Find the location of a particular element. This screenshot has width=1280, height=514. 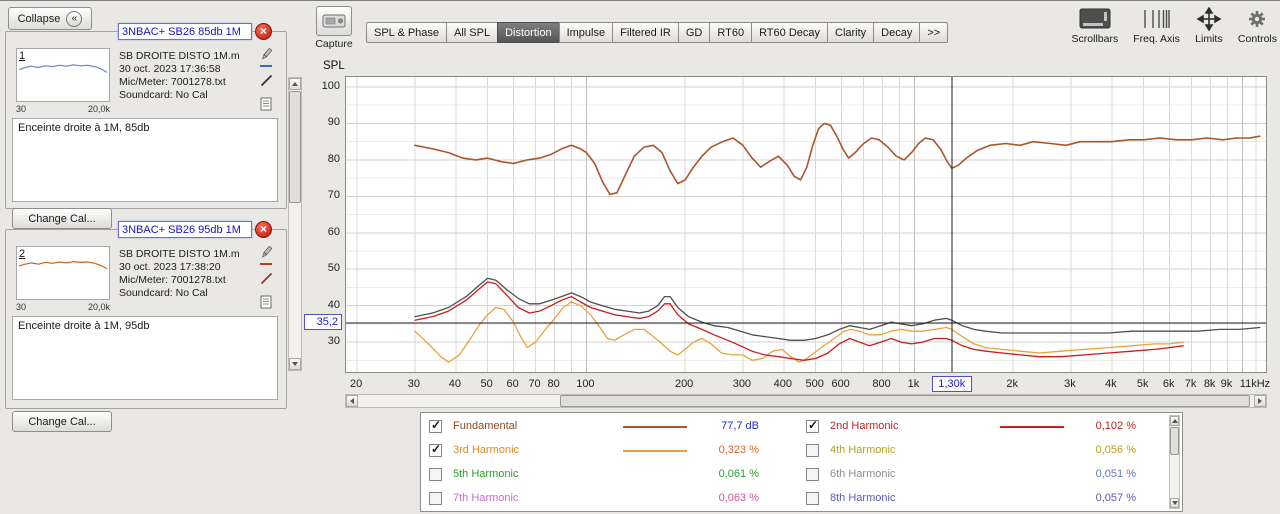

legend-checkbox-5th-harmonic is located at coordinates (435, 474).